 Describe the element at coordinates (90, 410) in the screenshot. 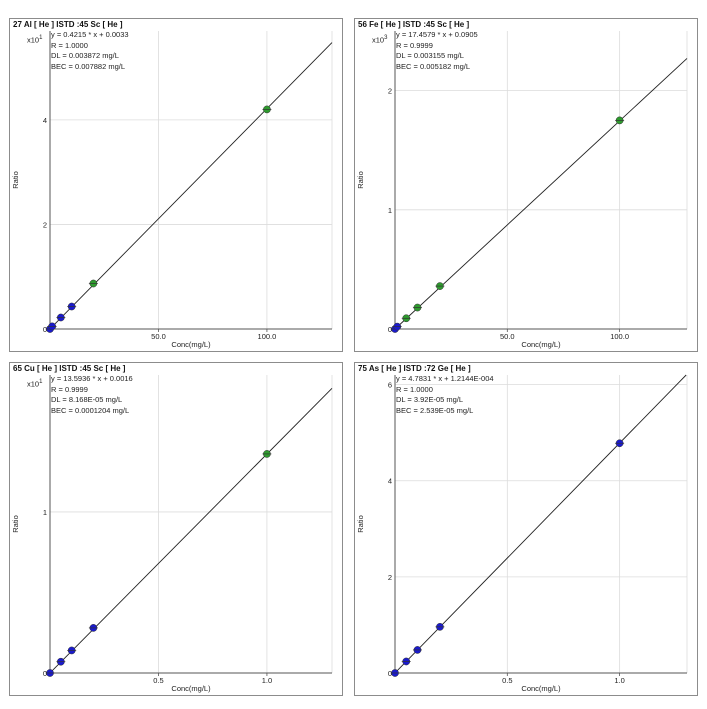

I see `bec-text: BEC = 0.0001204 mg/L` at that location.